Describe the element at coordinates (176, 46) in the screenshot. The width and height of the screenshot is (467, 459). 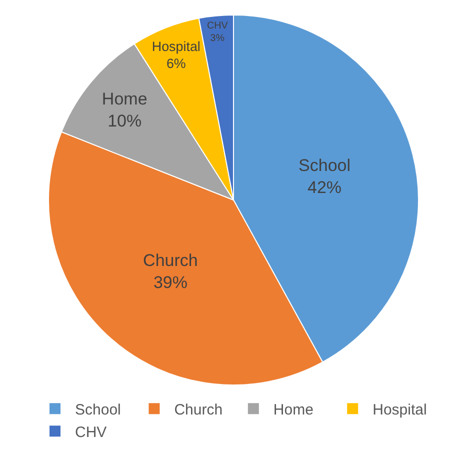
I see `slice-label: Hospital` at that location.